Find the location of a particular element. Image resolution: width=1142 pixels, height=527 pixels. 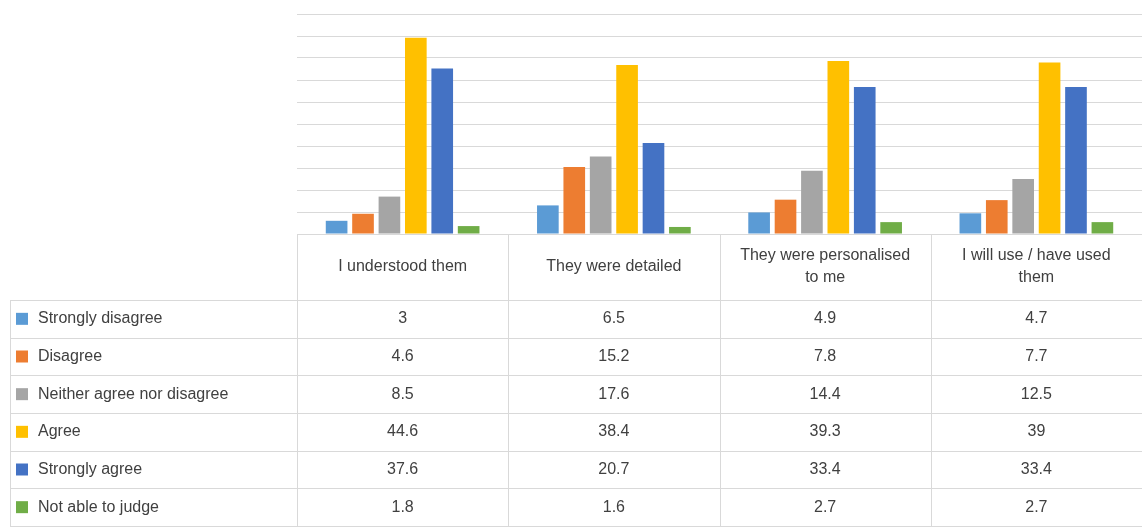

data-label: 39 is located at coordinates (1036, 431).